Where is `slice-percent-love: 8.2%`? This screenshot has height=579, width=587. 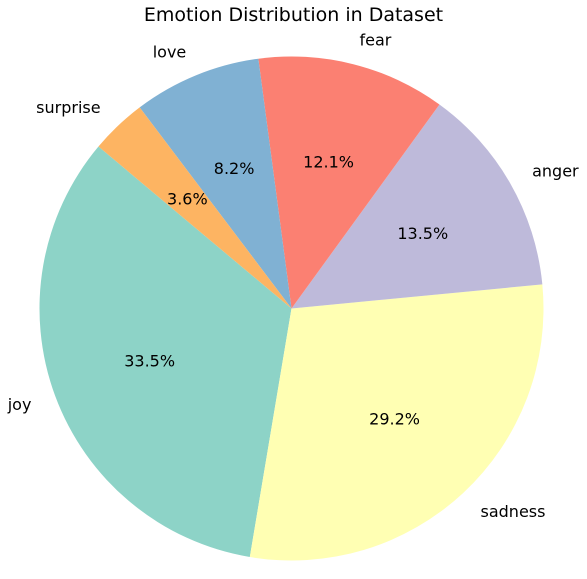 slice-percent-love: 8.2% is located at coordinates (234, 168).